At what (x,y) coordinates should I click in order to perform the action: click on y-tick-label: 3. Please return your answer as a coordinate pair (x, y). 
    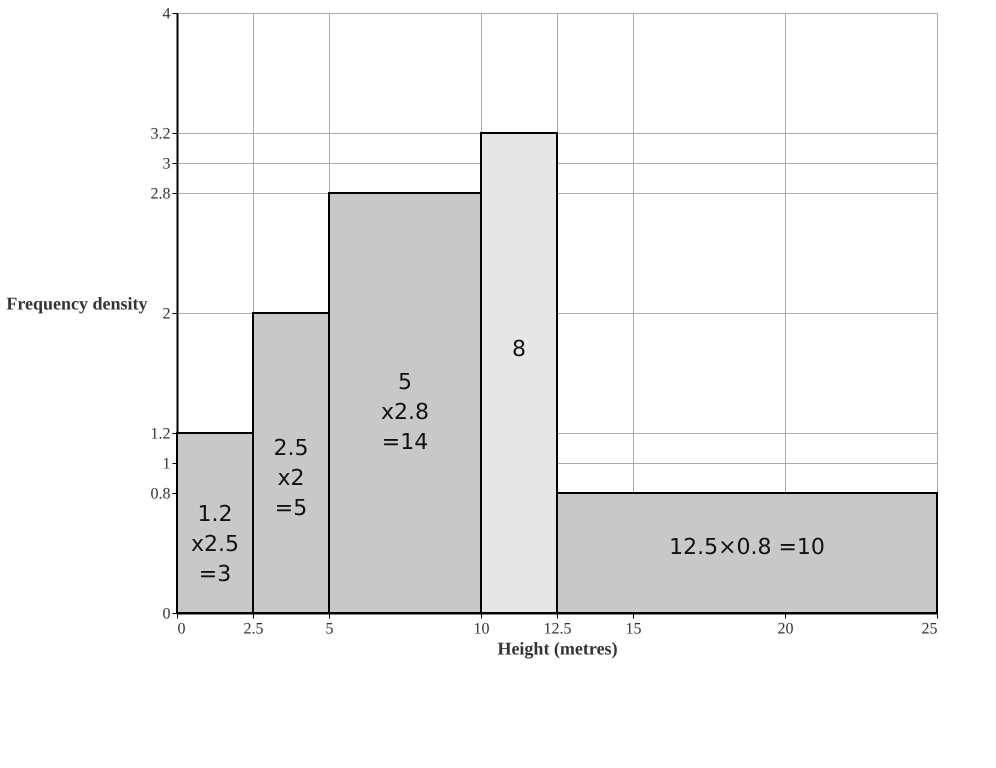
    Looking at the image, I should click on (166, 164).